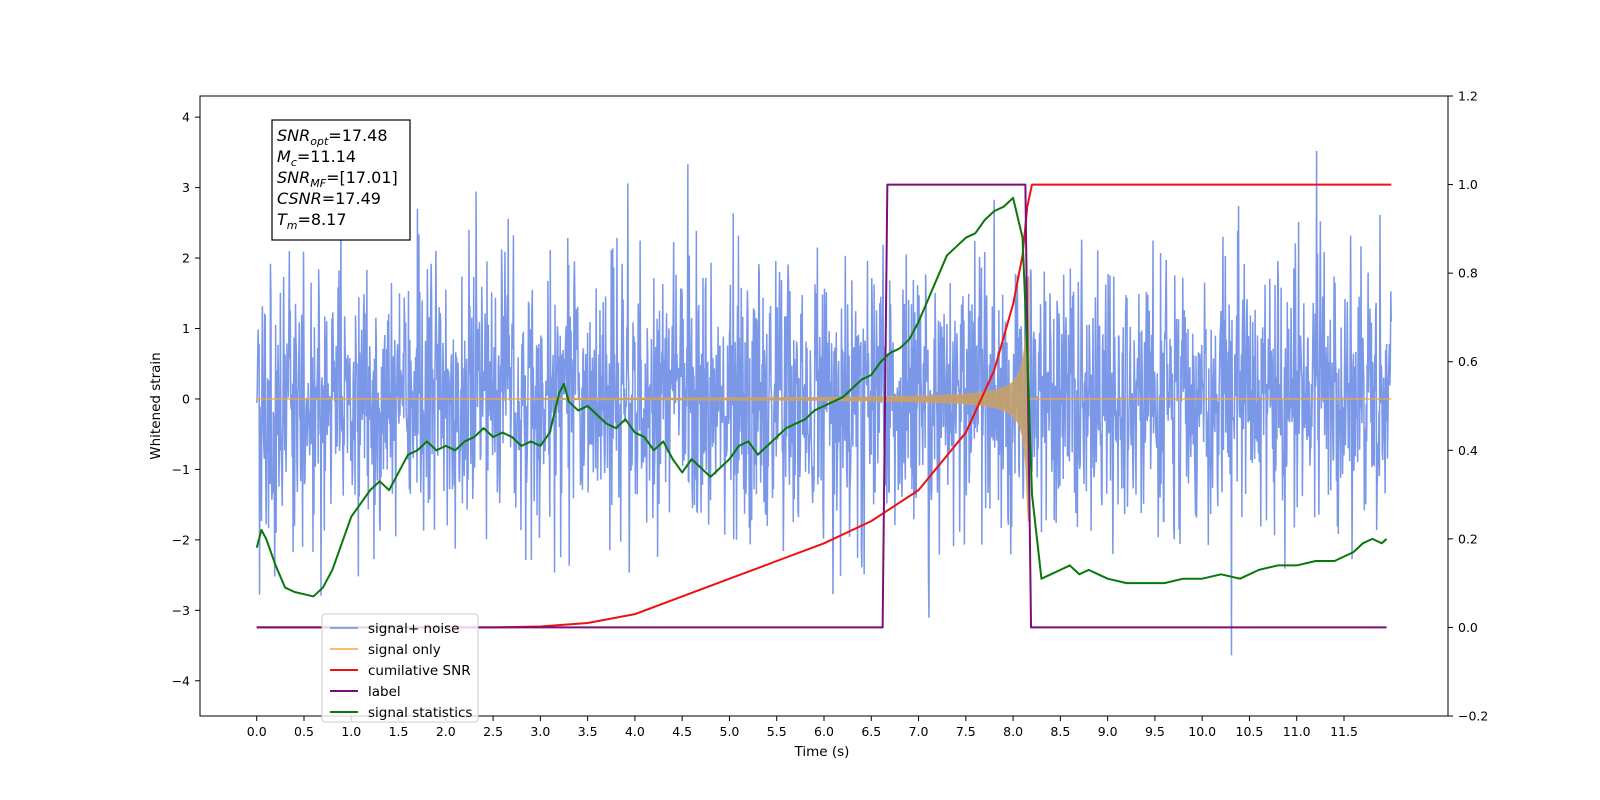 The height and width of the screenshot is (800, 1600). Describe the element at coordinates (1468, 273) in the screenshot. I see `y2-tick-label: 0.8` at that location.